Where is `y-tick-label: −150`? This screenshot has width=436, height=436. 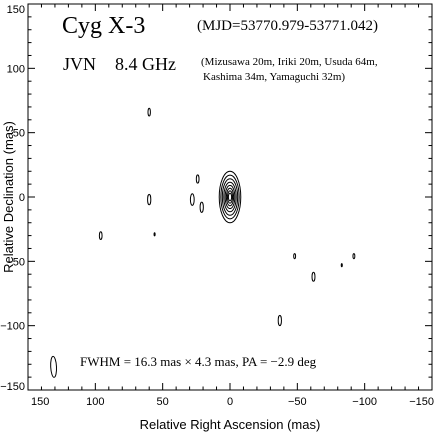
y-tick-label: −150 is located at coordinates (12, 387).